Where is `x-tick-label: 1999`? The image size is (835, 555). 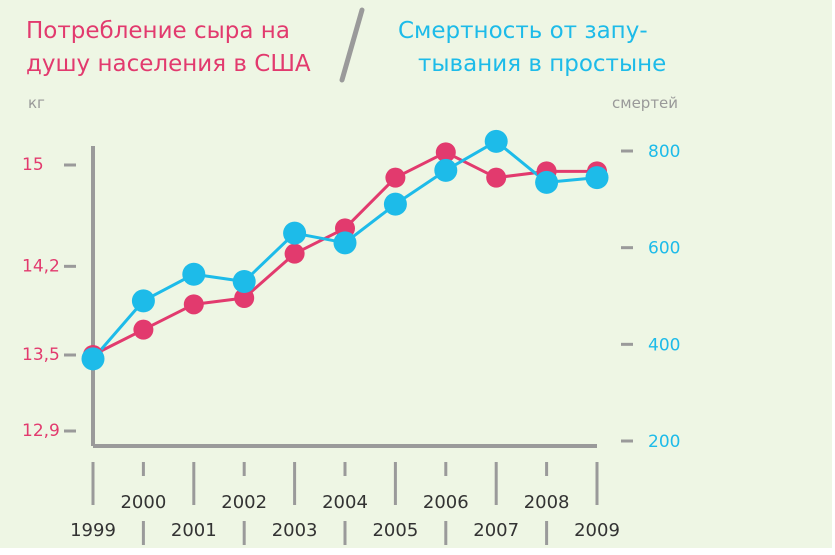 x-tick-label: 1999 is located at coordinates (93, 530).